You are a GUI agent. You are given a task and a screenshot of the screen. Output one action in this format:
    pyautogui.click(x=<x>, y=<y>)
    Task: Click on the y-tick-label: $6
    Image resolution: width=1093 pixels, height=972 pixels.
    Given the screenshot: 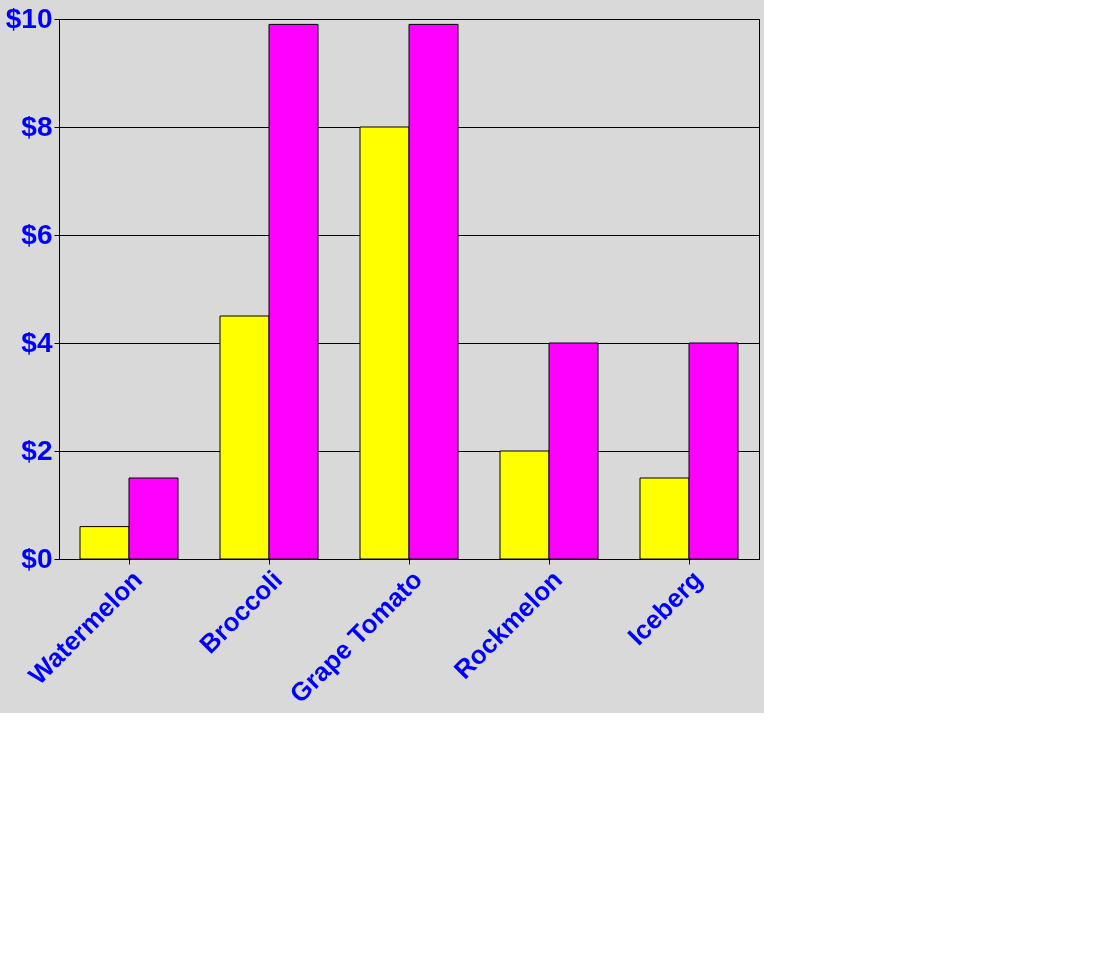 What is the action you would take?
    pyautogui.click(x=37, y=234)
    